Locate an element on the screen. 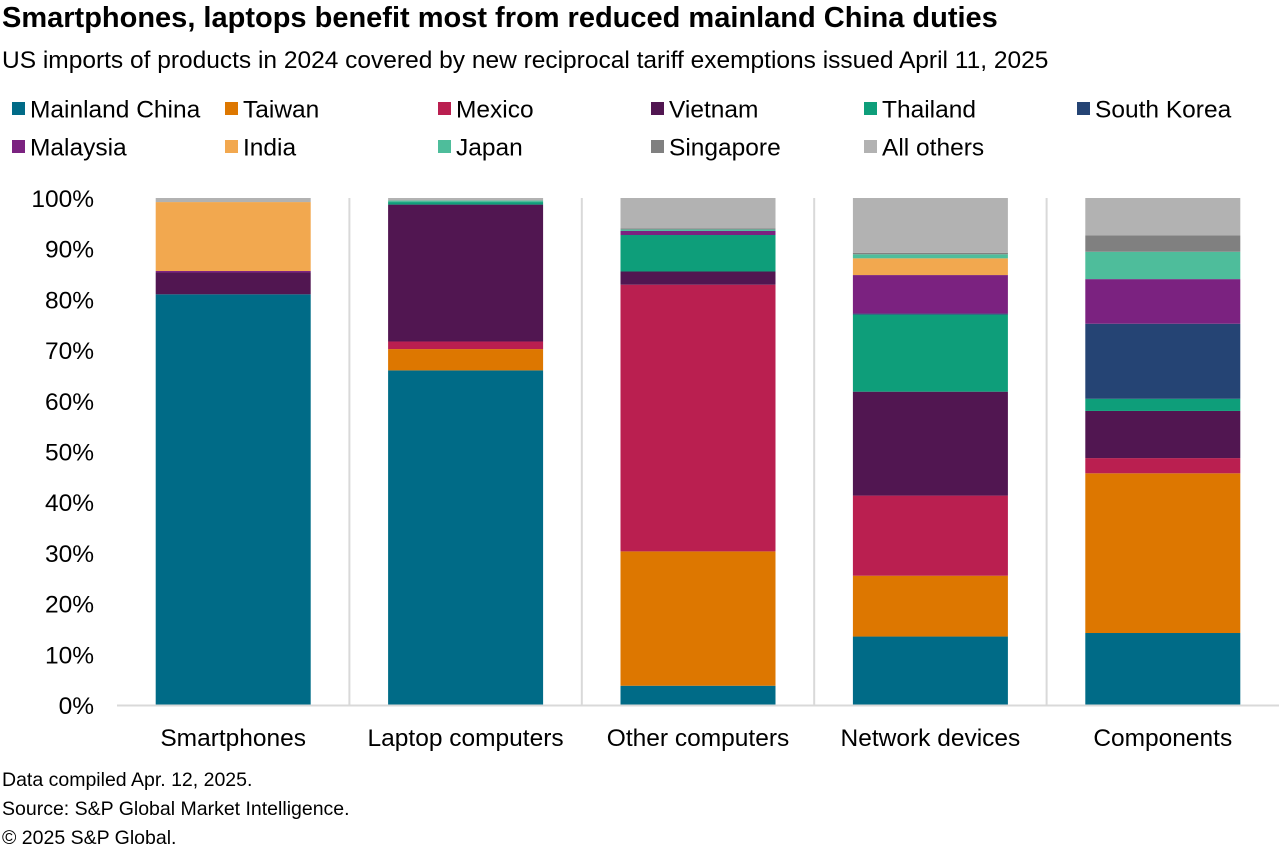  bar-segment-components-taiwan is located at coordinates (1163, 553).